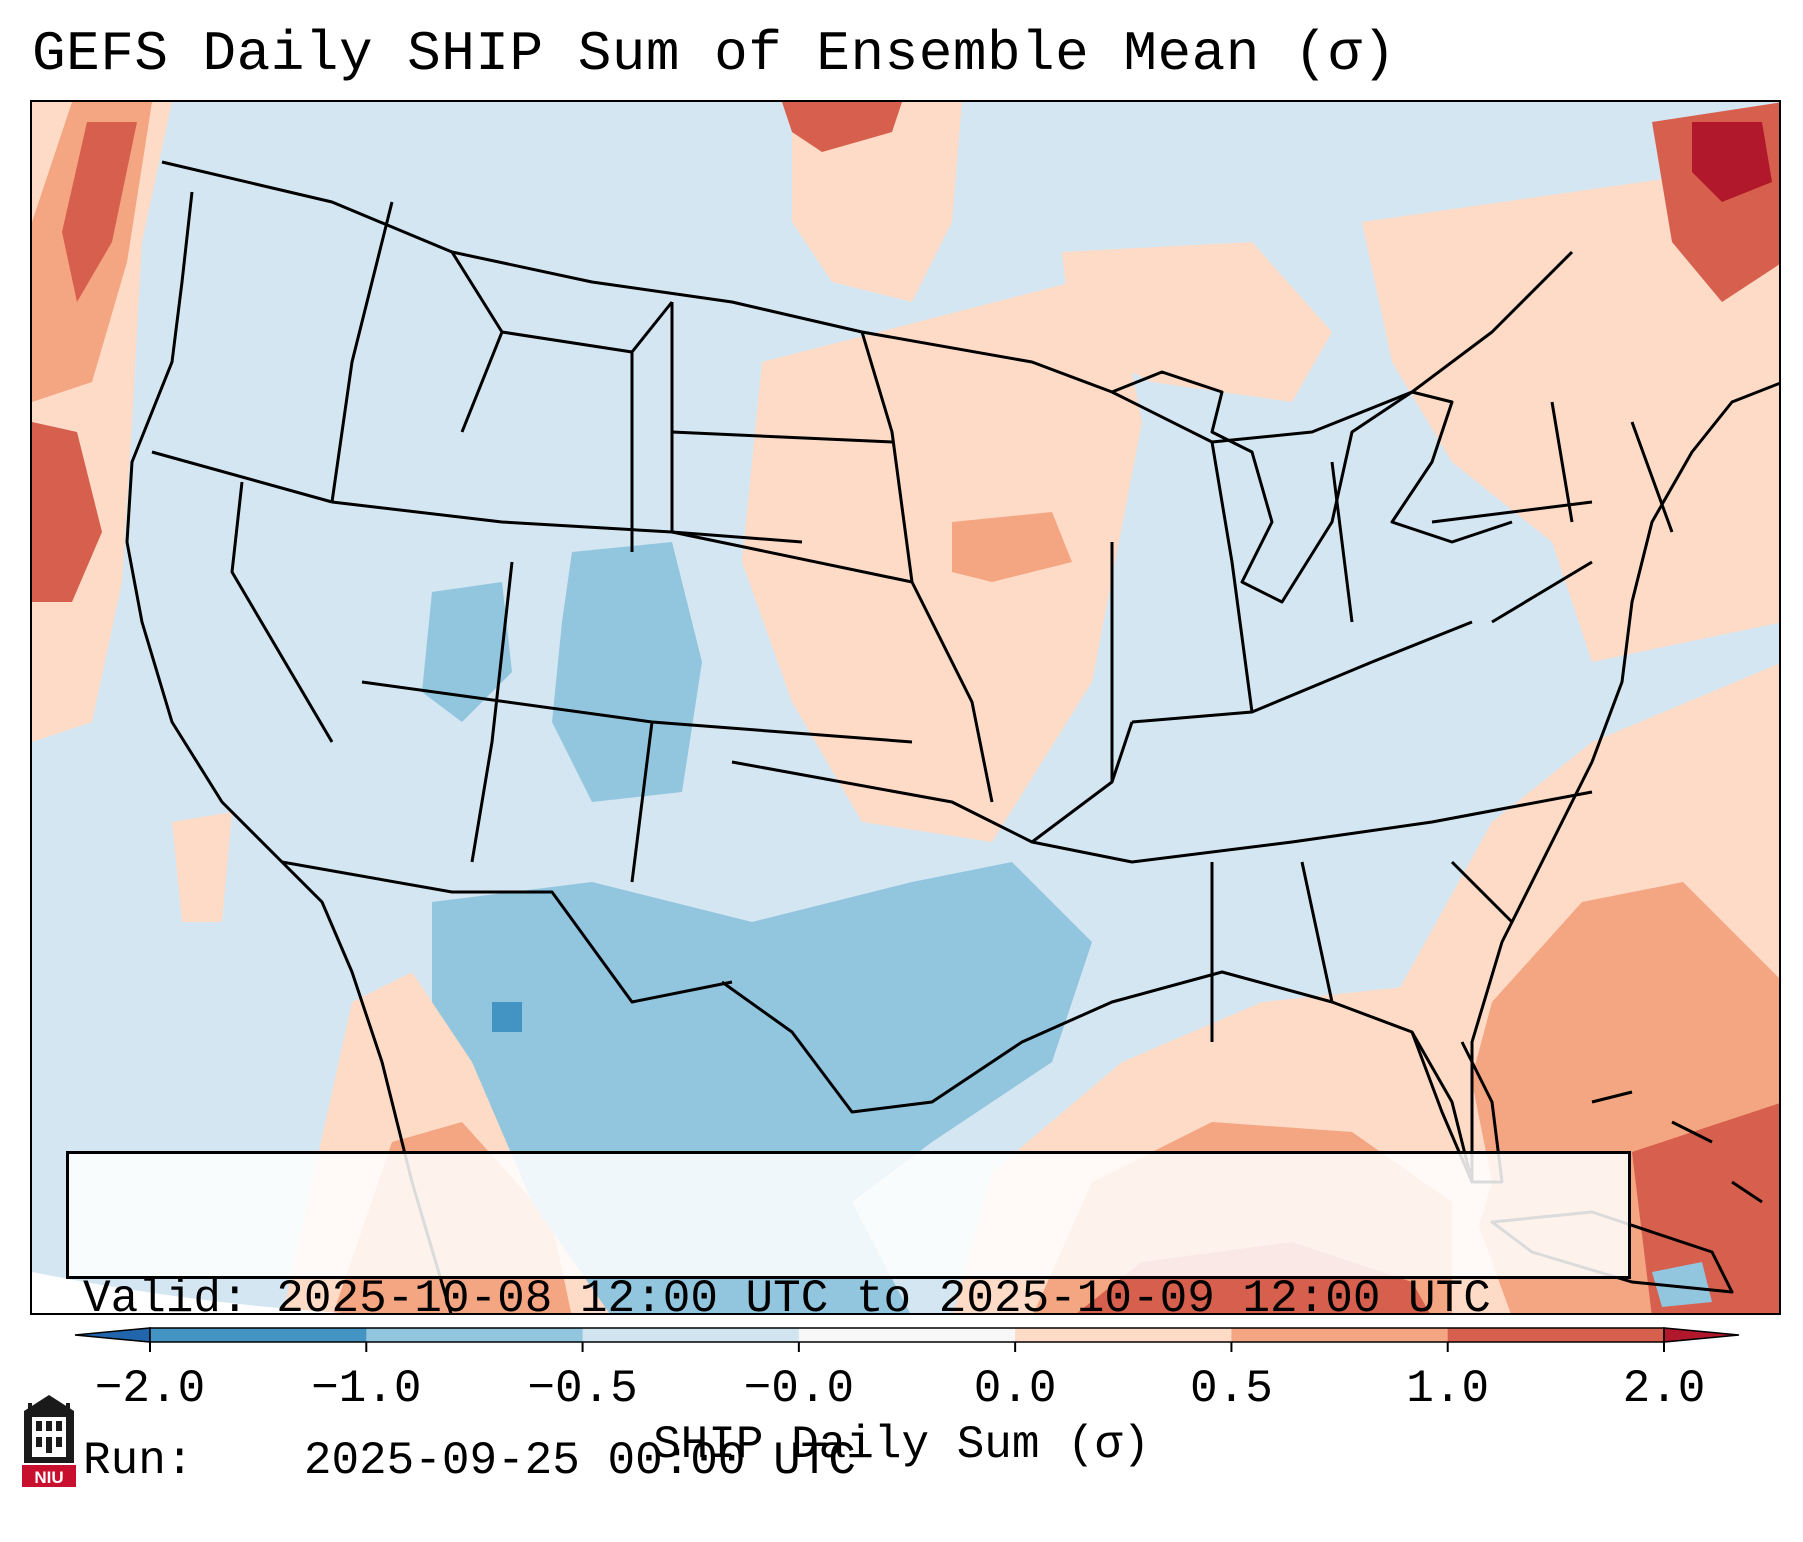 Image resolution: width=1803 pixels, height=1542 pixels. What do you see at coordinates (166, 1299) in the screenshot?
I see `valid-label: Valid:` at bounding box center [166, 1299].